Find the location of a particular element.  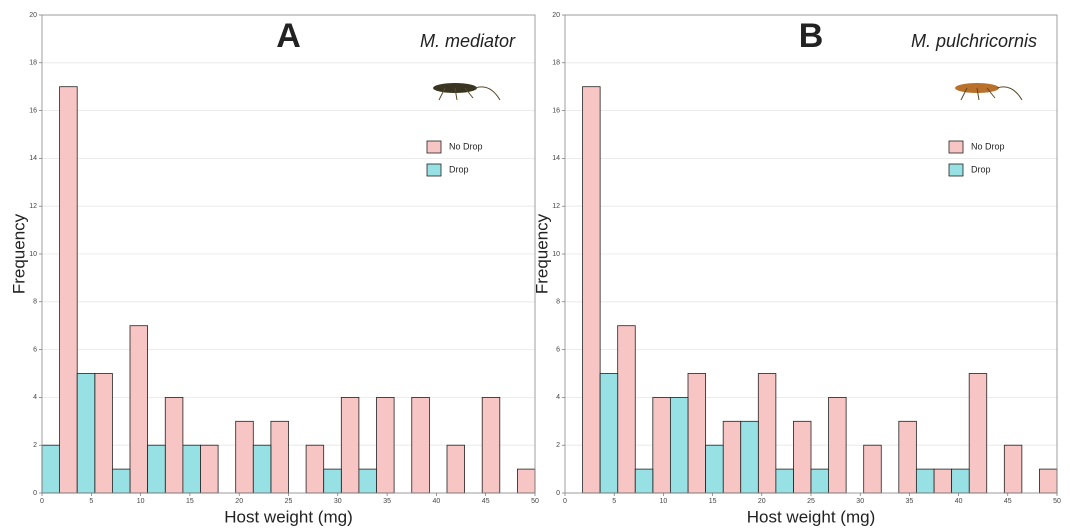

panel-title: B is located at coordinates (811, 36).